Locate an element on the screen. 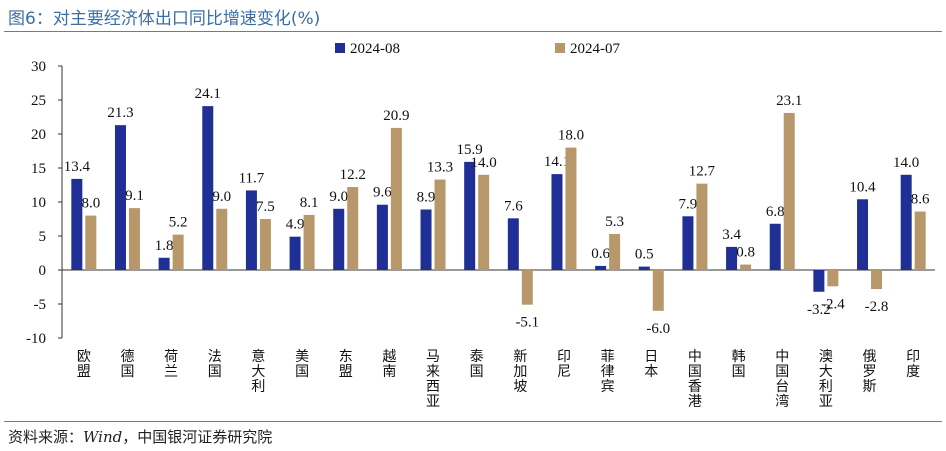 This screenshot has height=451, width=946. data-label: -5.1 is located at coordinates (527, 323).